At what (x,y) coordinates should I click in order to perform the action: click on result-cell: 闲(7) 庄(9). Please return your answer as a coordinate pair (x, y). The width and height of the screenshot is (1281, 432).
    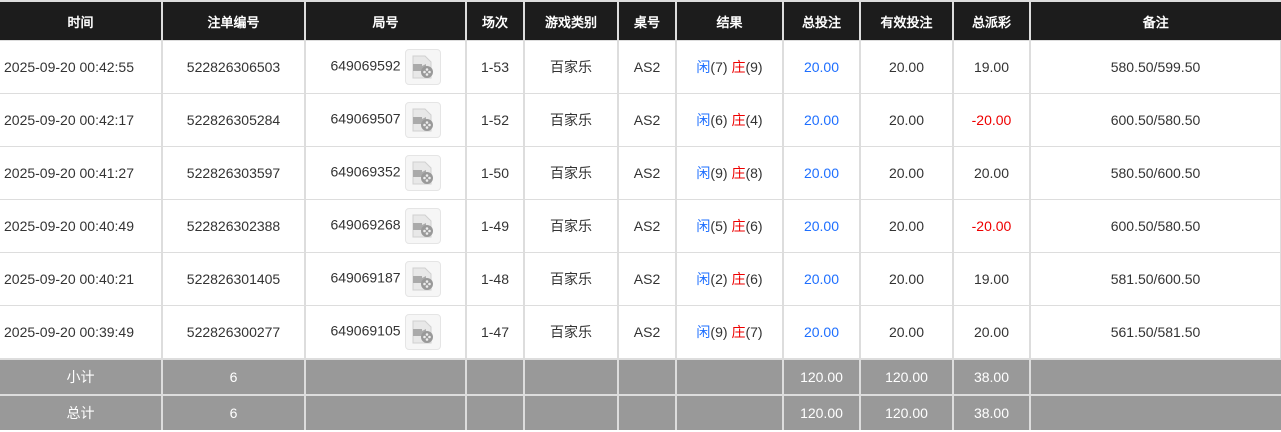
    Looking at the image, I should click on (729, 67).